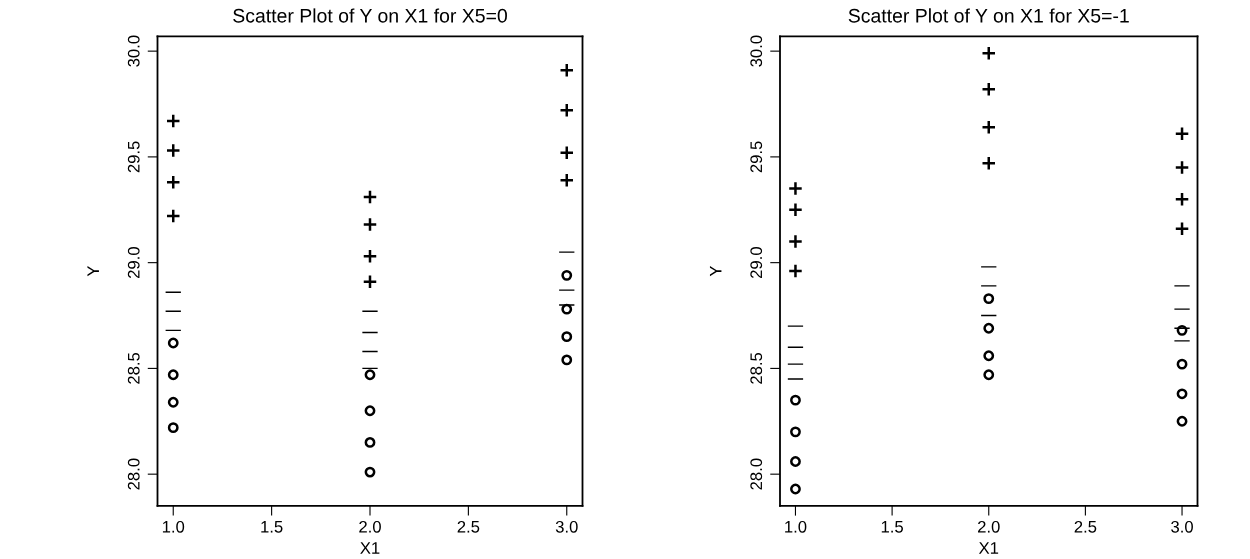 Image resolution: width=1250 pixels, height=559 pixels. I want to click on chart-title: Scatter Plot of Y on X1 for X5=0, so click(370, 15).